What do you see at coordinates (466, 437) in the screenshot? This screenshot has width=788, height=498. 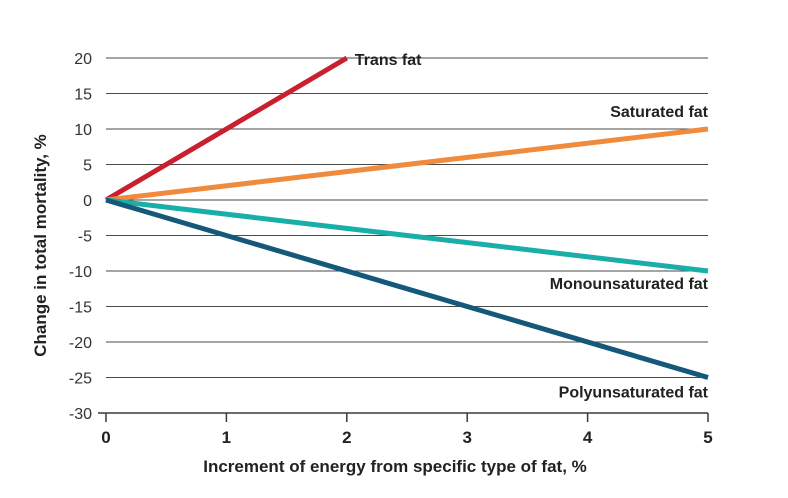 I see `x-tick-label: 3` at bounding box center [466, 437].